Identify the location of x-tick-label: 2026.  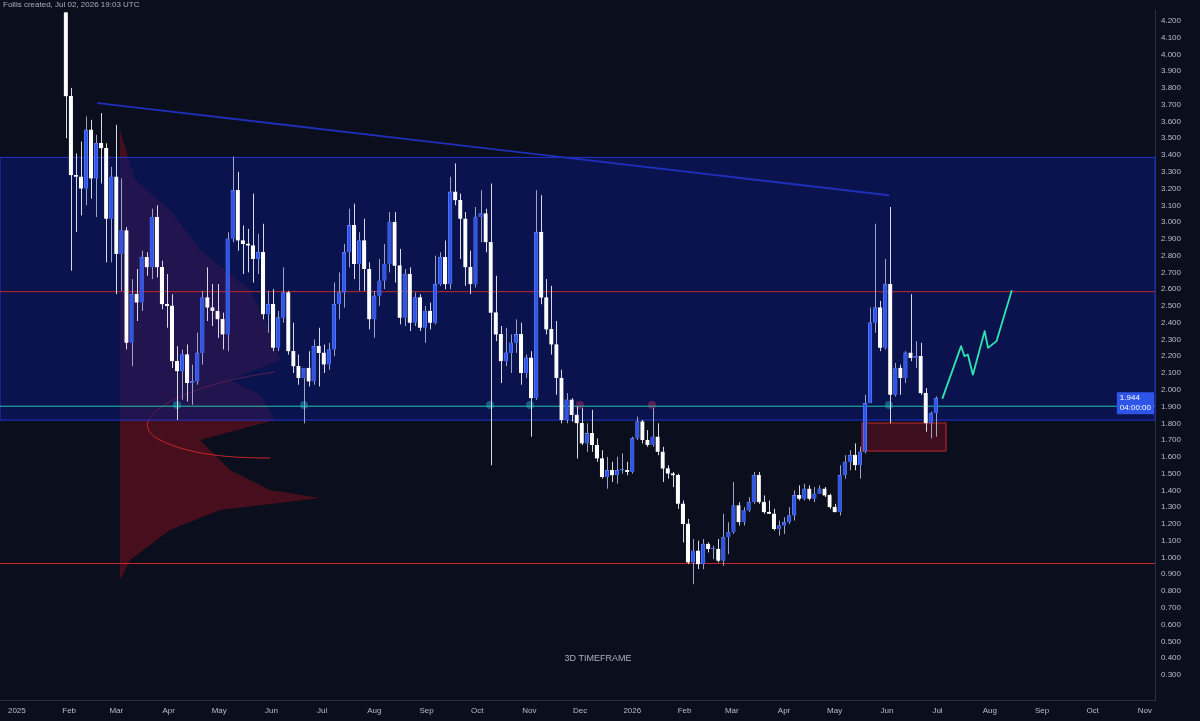
(632, 710).